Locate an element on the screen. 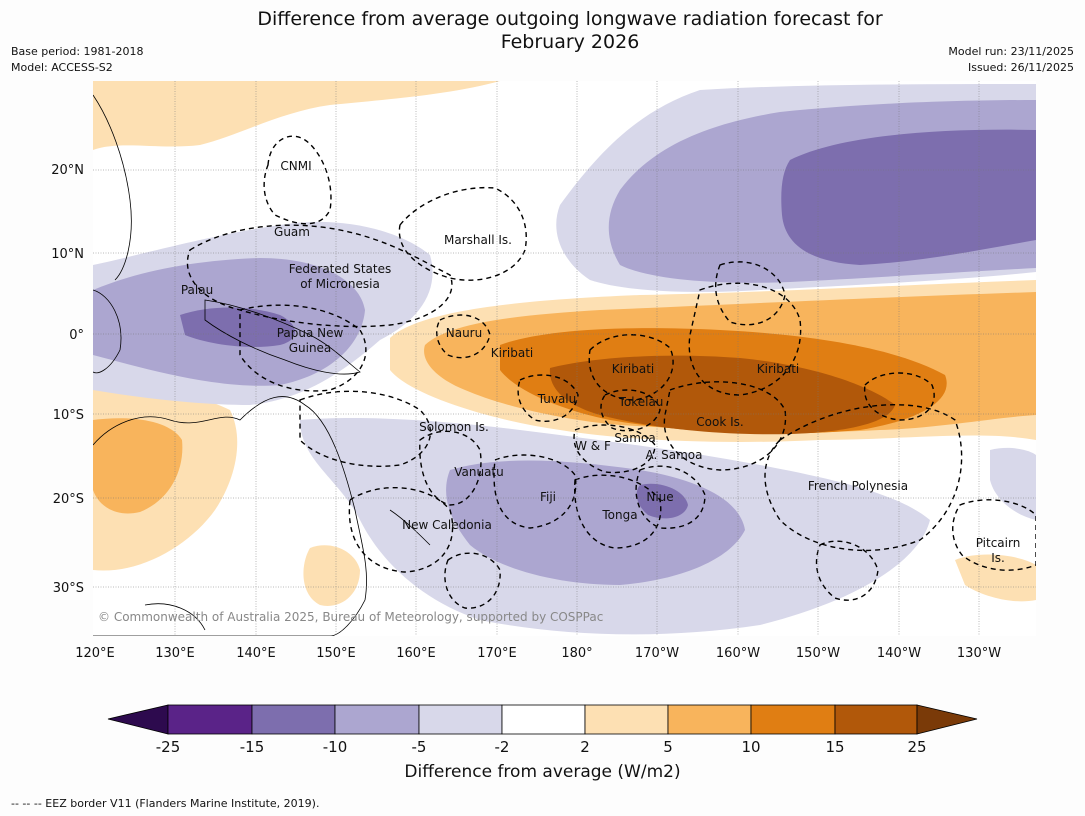 The width and height of the screenshot is (1085, 816). colorbar-over-arrow is located at coordinates (947, 719).